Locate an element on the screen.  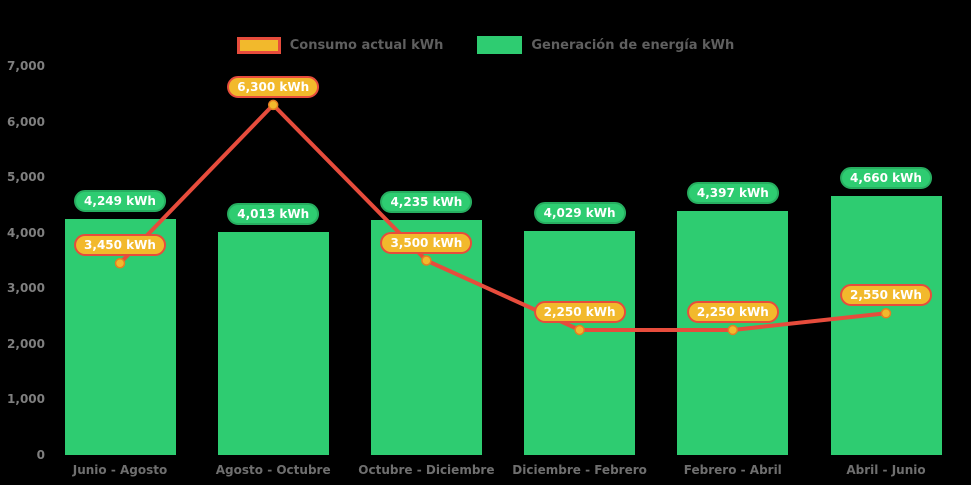
generation-value-label: 4,029 kWh is located at coordinates (579, 213).